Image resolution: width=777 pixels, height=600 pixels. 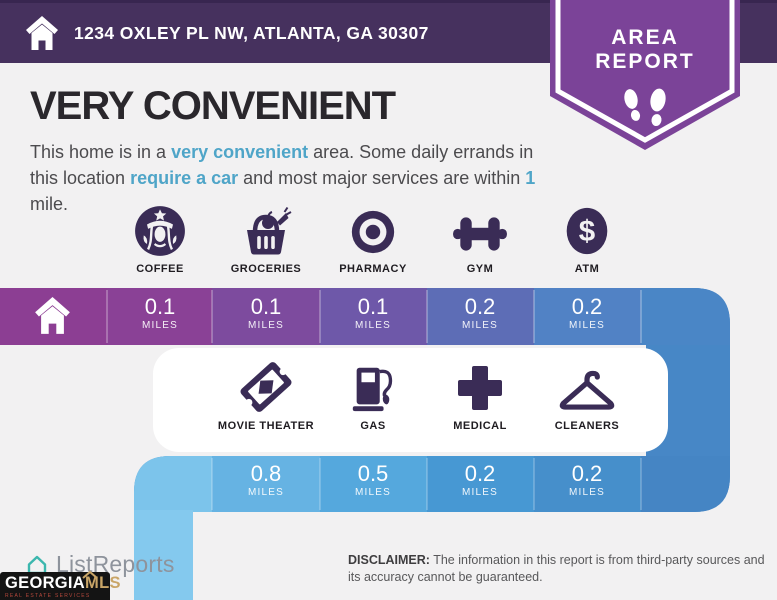 I want to click on medical-cross-icon, so click(x=480, y=388).